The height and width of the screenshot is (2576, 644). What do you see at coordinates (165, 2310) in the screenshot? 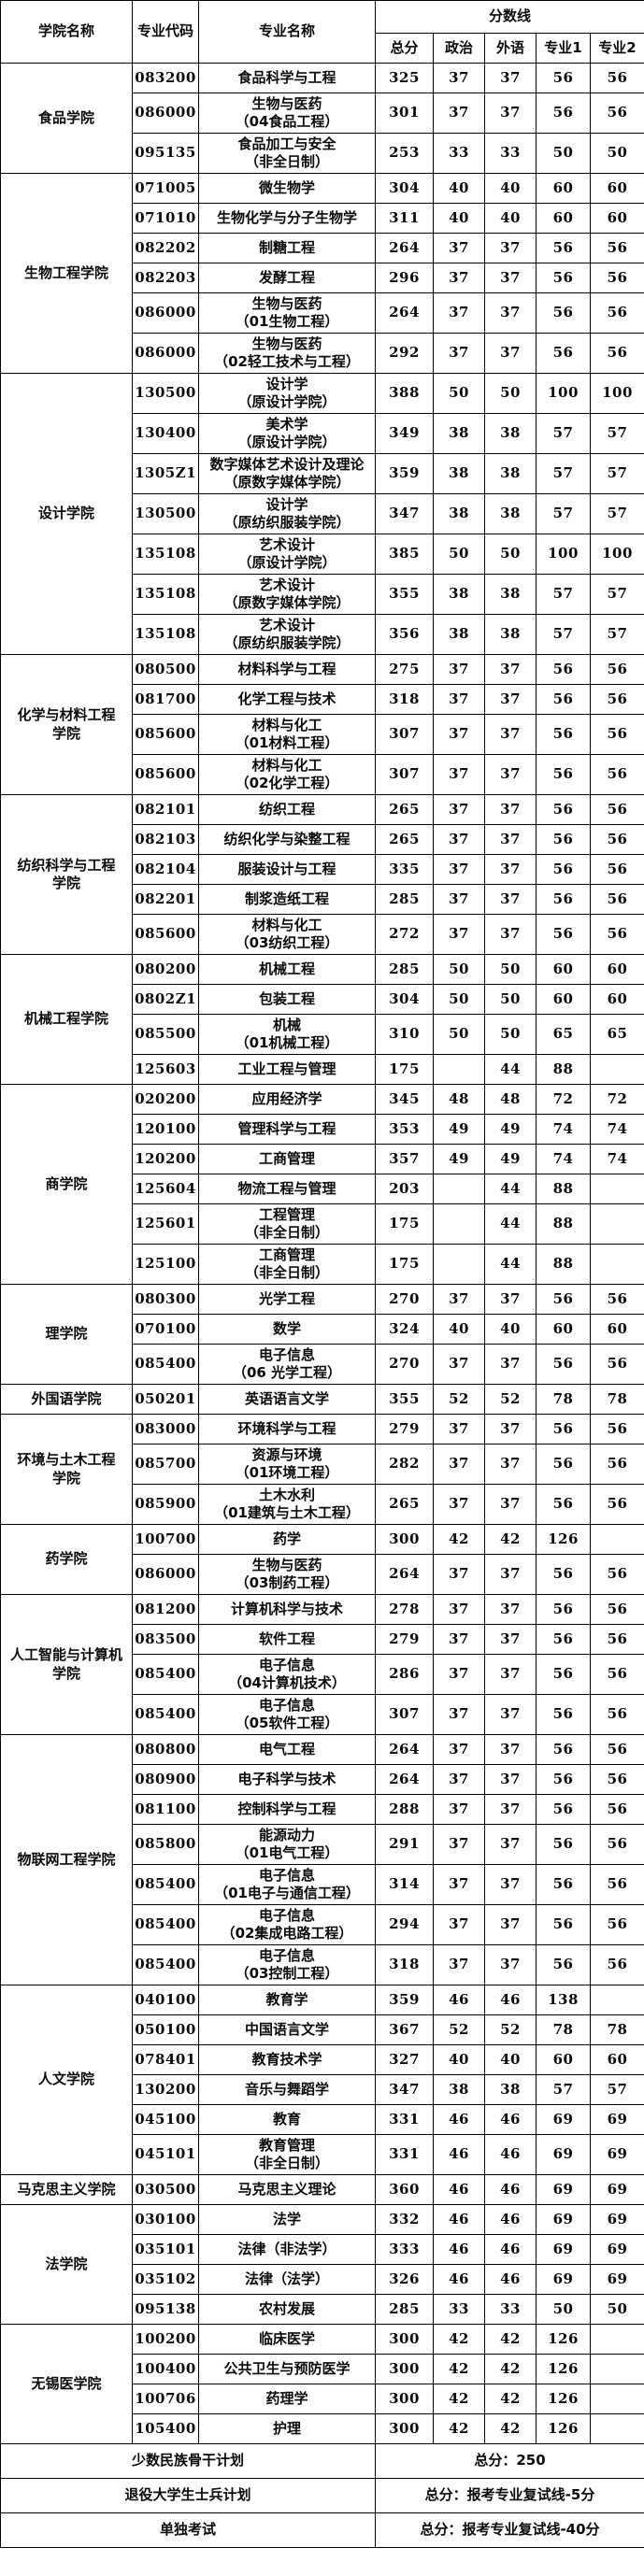
I see `major-code-cell: 095138` at bounding box center [165, 2310].